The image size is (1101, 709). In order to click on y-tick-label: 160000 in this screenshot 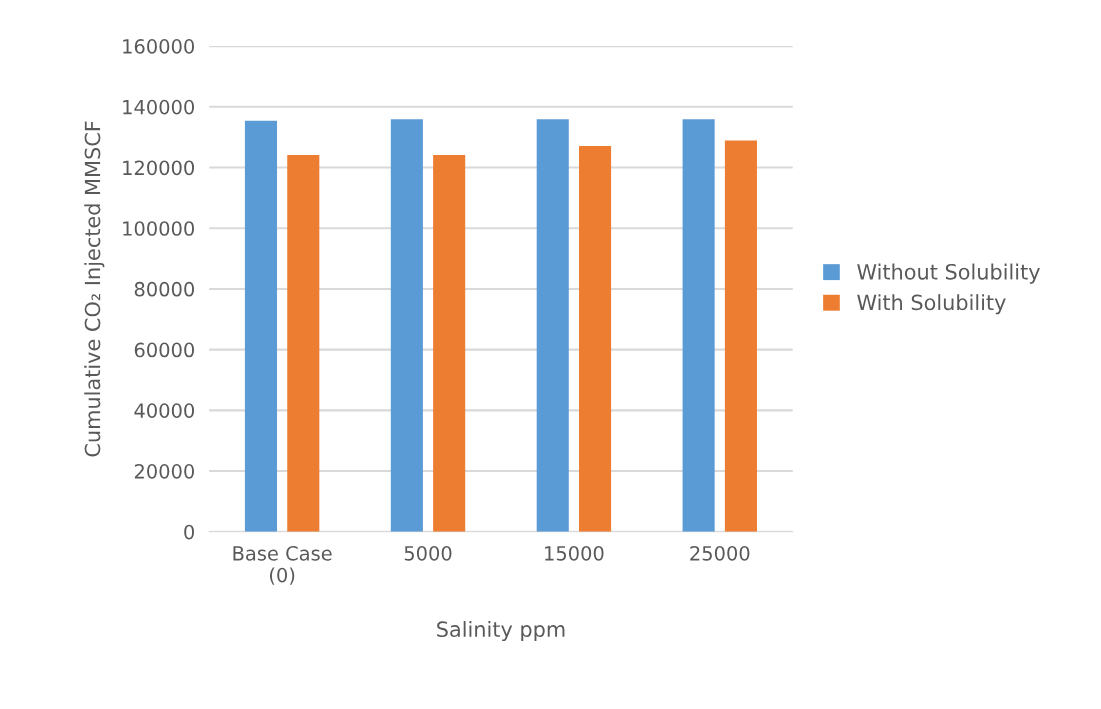, I will do `click(159, 46)`.